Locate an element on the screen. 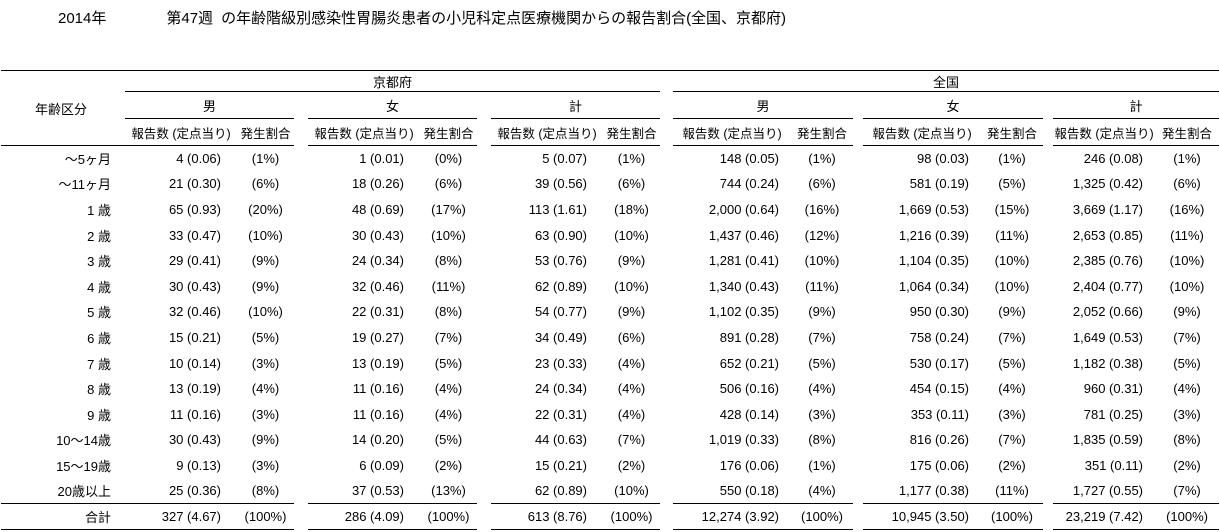 This screenshot has width=1220, height=532. cell-national-male-count: 1,019 (0.33) is located at coordinates (744, 440).